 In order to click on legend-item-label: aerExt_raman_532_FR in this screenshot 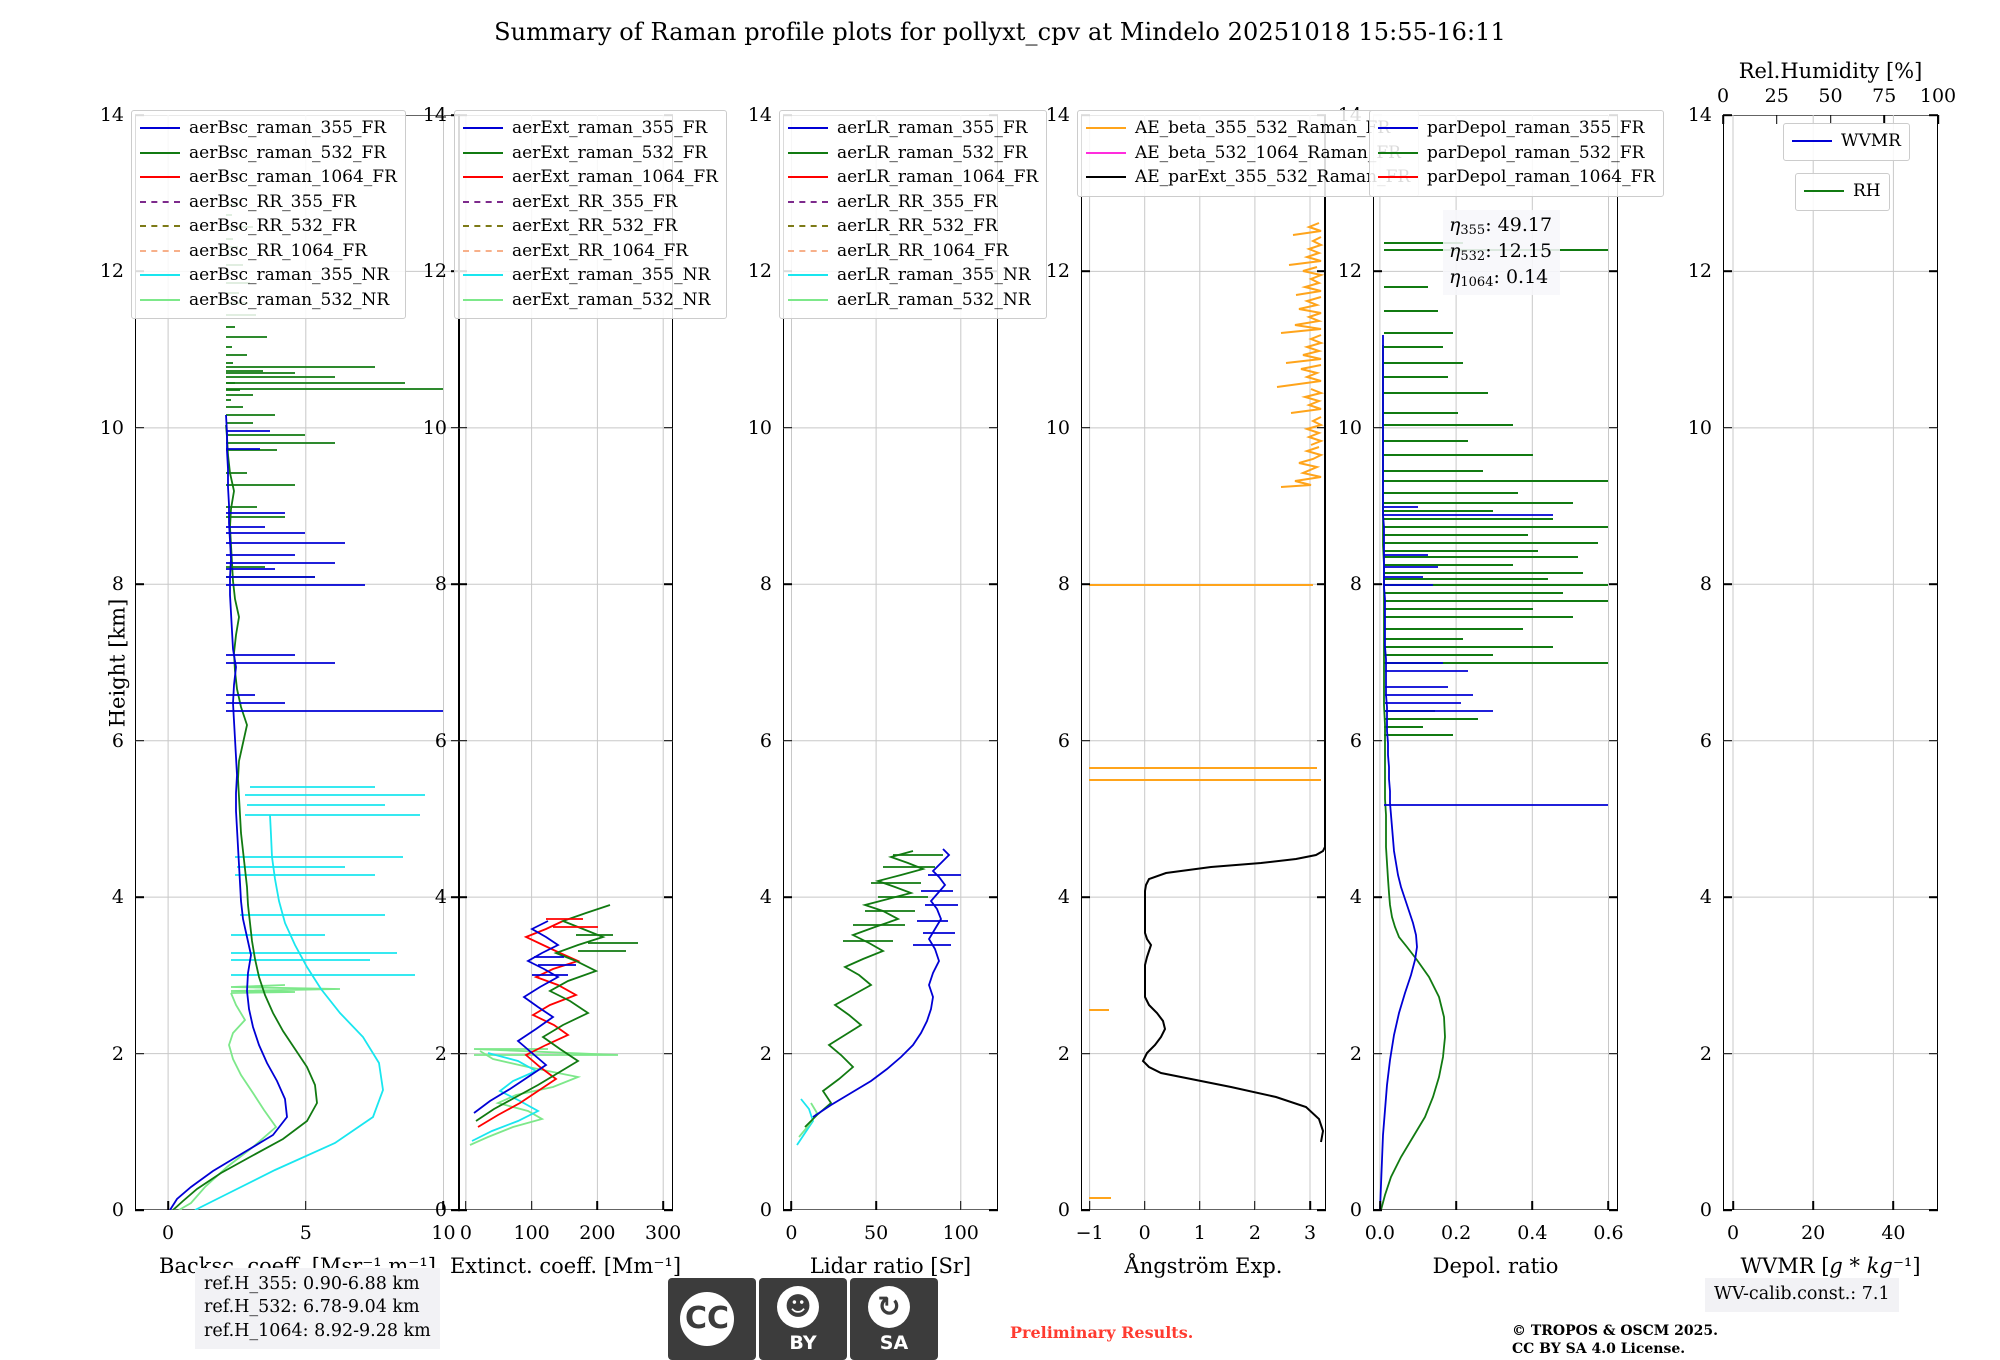, I will do `click(610, 152)`.